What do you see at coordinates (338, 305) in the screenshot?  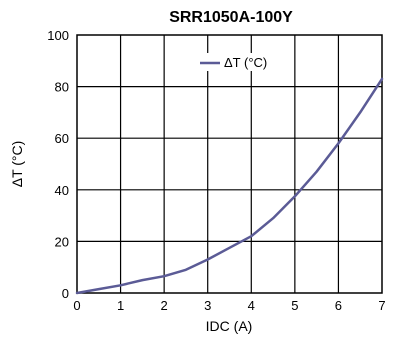 I see `x-tick-label: 6` at bounding box center [338, 305].